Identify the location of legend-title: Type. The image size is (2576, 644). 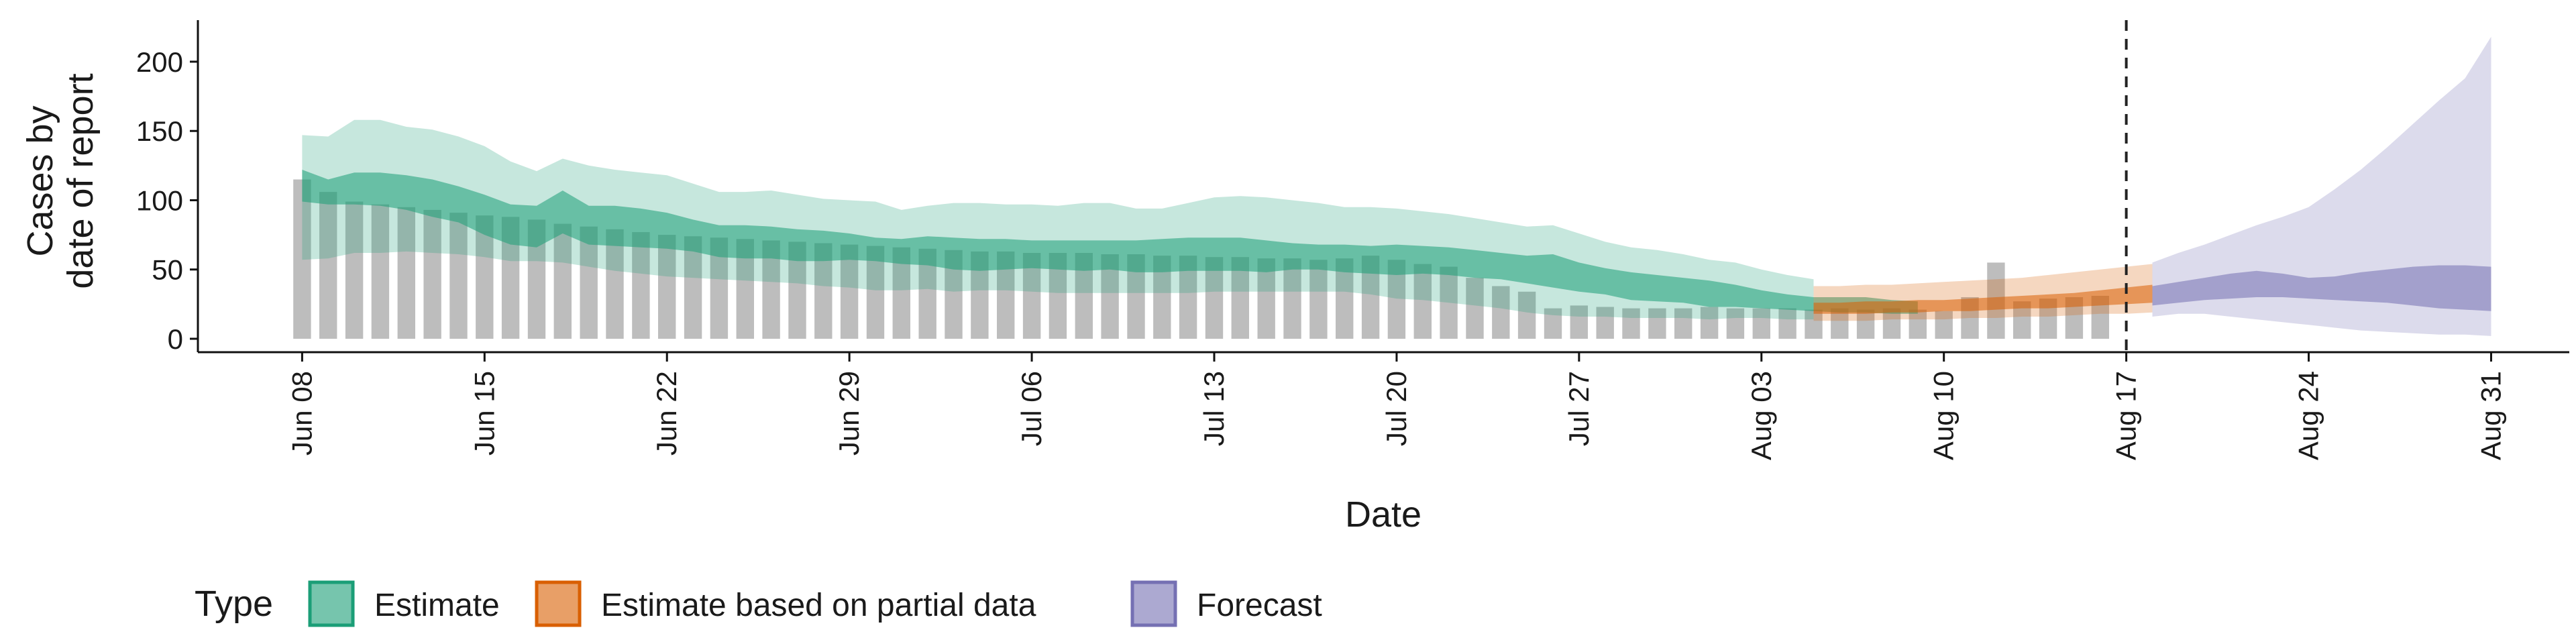
(234, 604).